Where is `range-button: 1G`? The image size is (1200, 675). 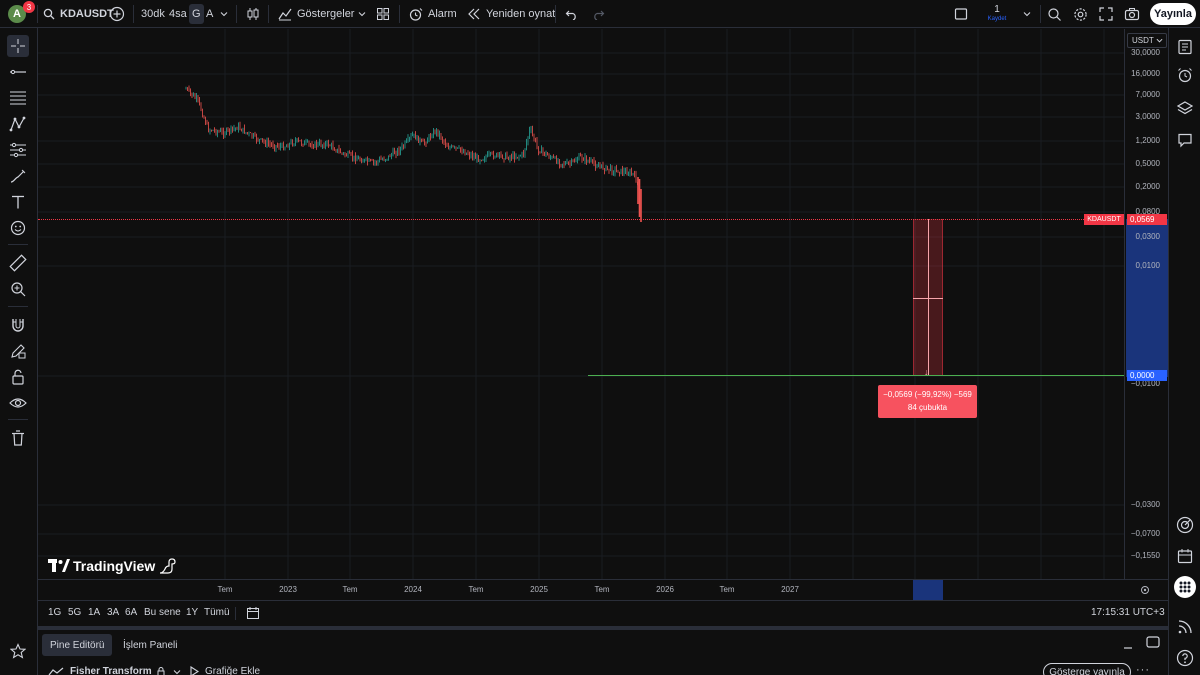 range-button: 1G is located at coordinates (55, 612).